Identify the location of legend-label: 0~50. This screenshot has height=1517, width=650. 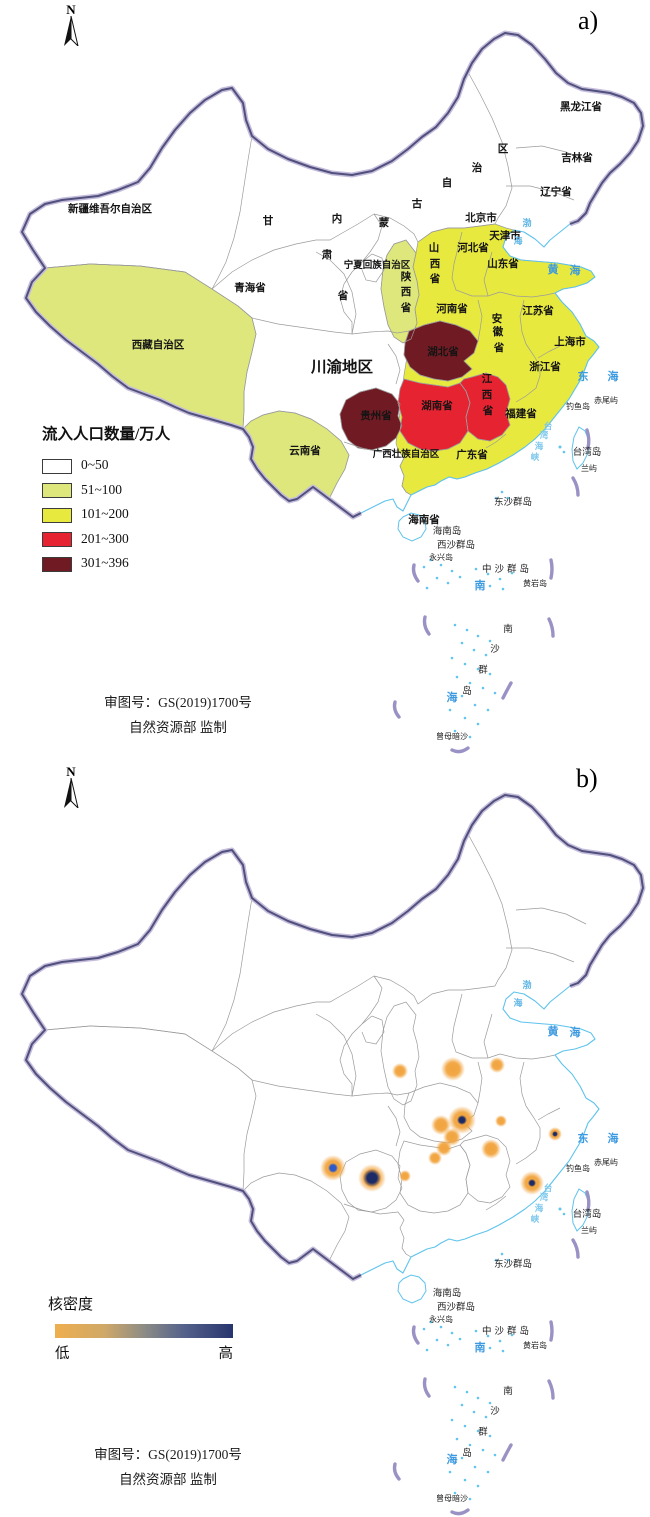
(95, 464).